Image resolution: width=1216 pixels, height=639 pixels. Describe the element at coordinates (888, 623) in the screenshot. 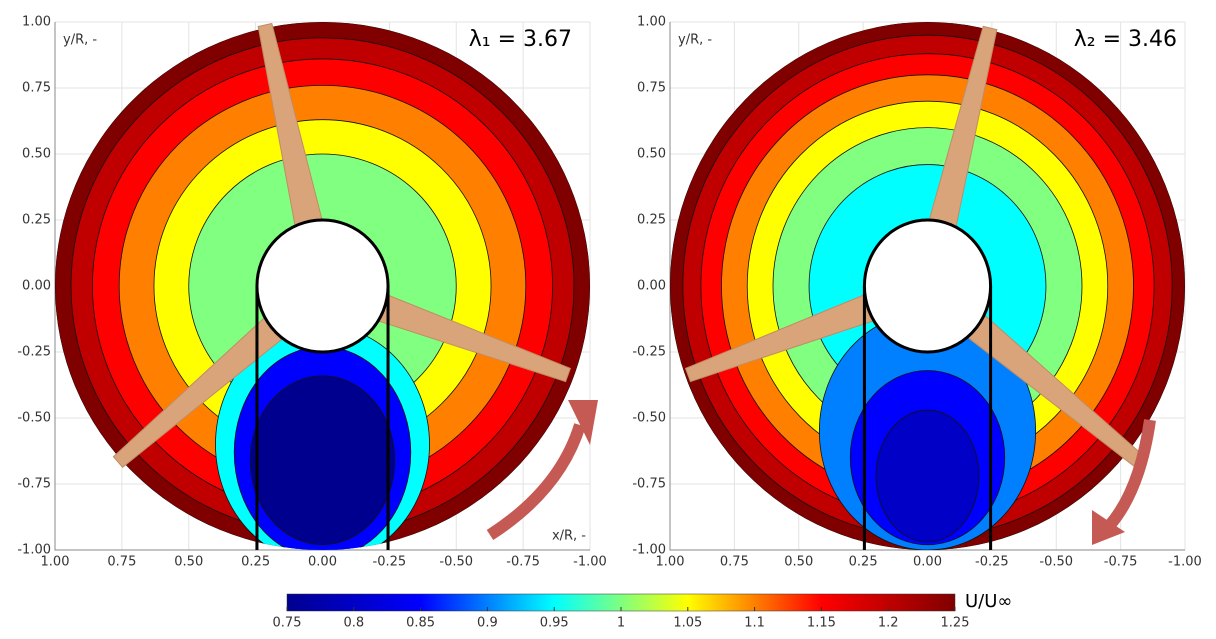

I see `colorbar-tick-label: 1.2` at that location.